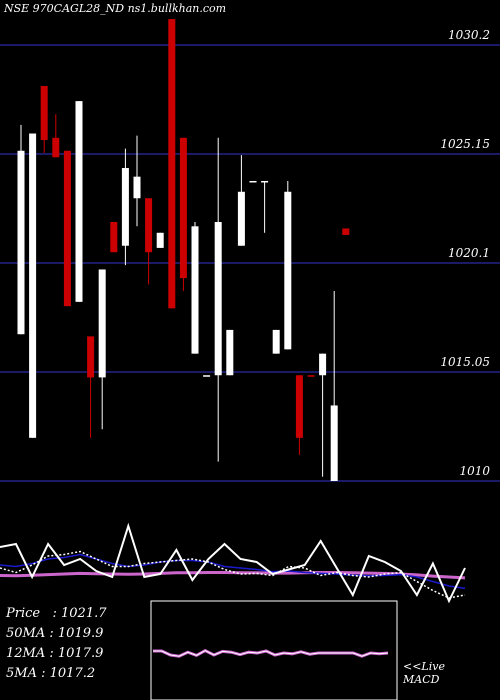 Image resolution: width=500 pixels, height=700 pixels. I want to click on macd-panel, so click(274, 650).